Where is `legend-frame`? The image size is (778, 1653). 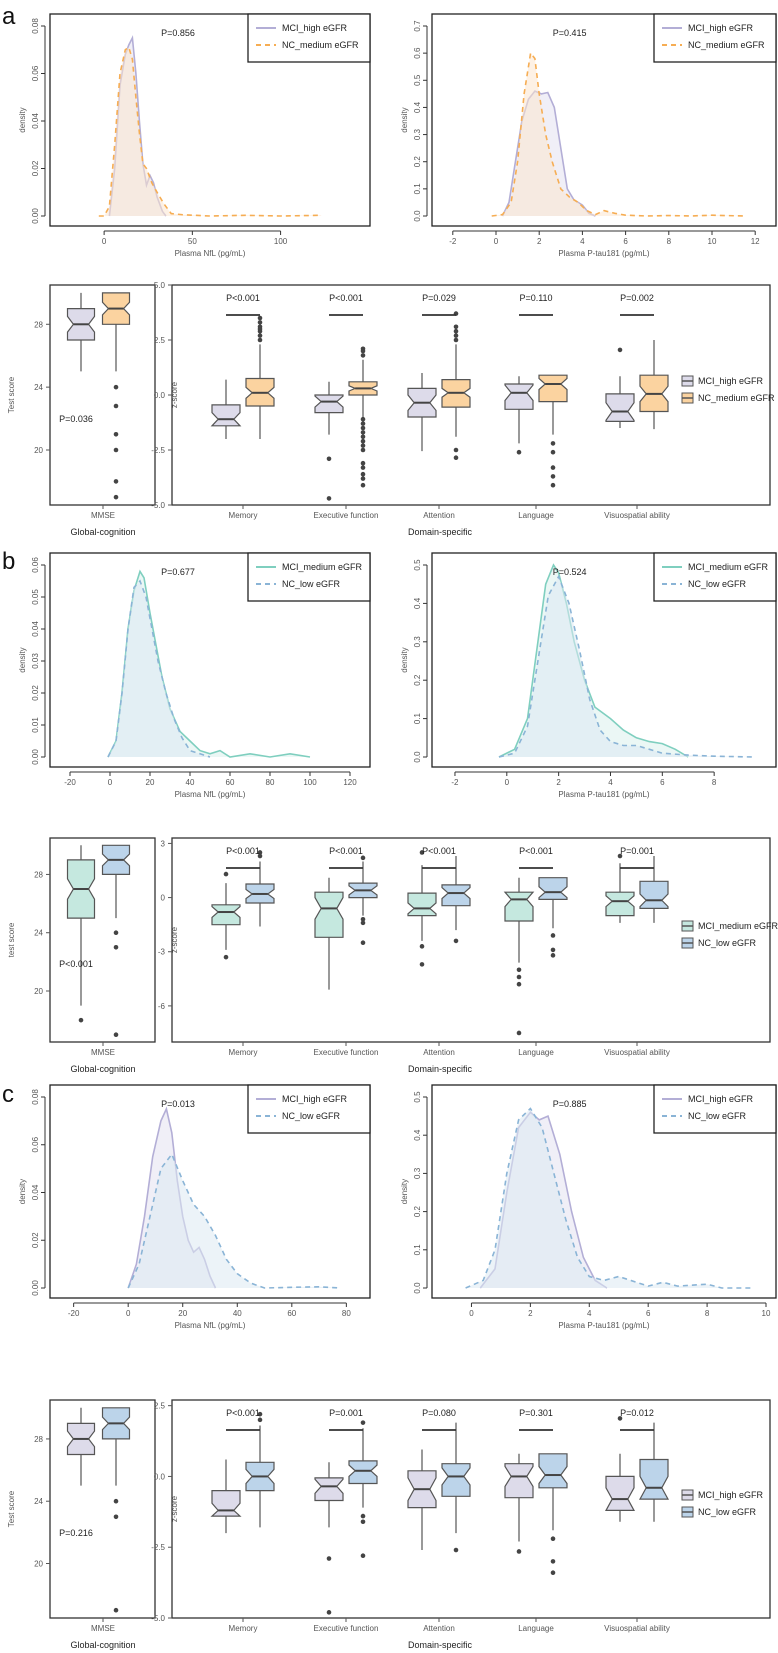 legend-frame is located at coordinates (715, 38).